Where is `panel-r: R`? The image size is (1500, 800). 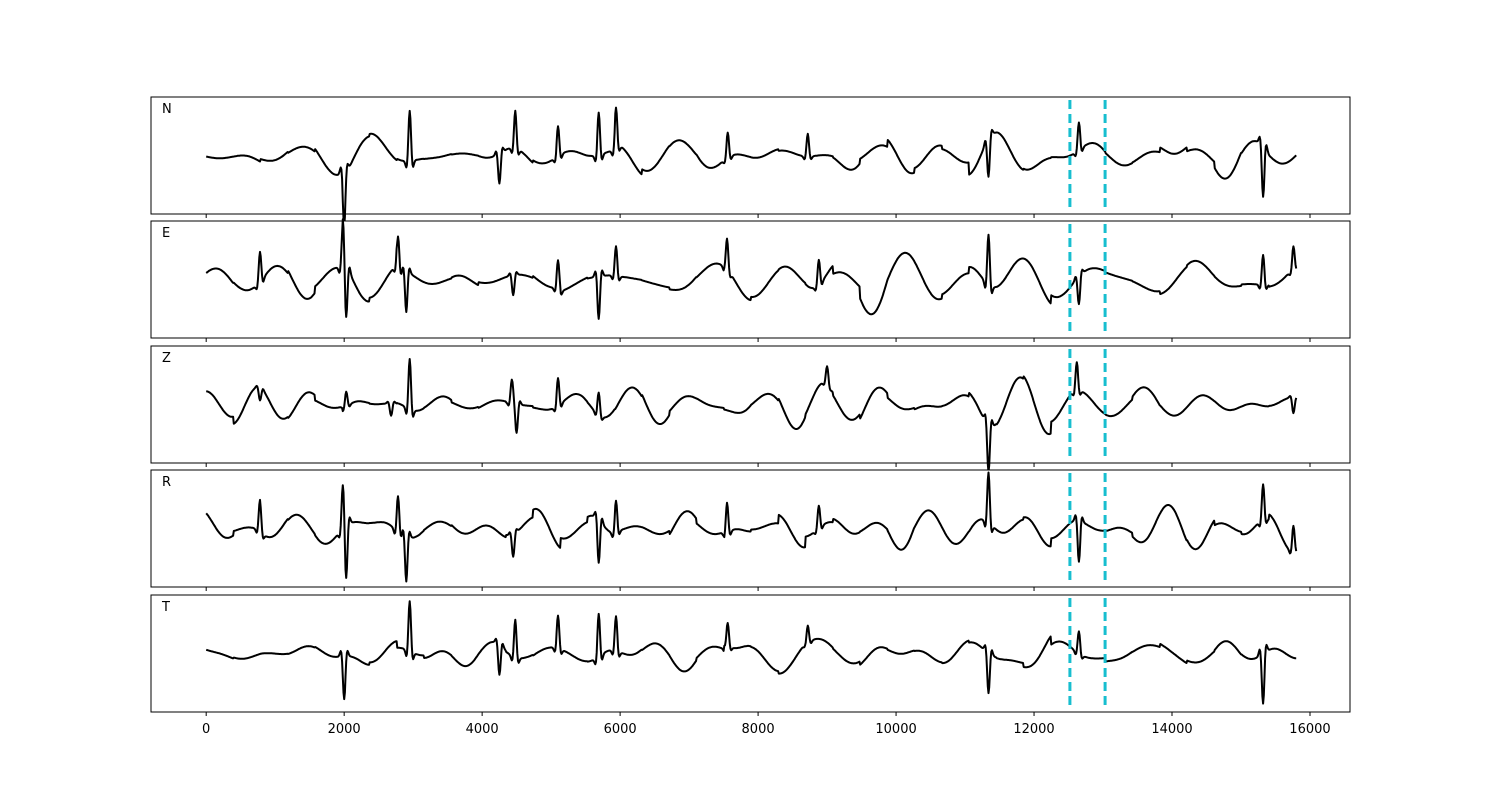
panel-r: R is located at coordinates (750, 530).